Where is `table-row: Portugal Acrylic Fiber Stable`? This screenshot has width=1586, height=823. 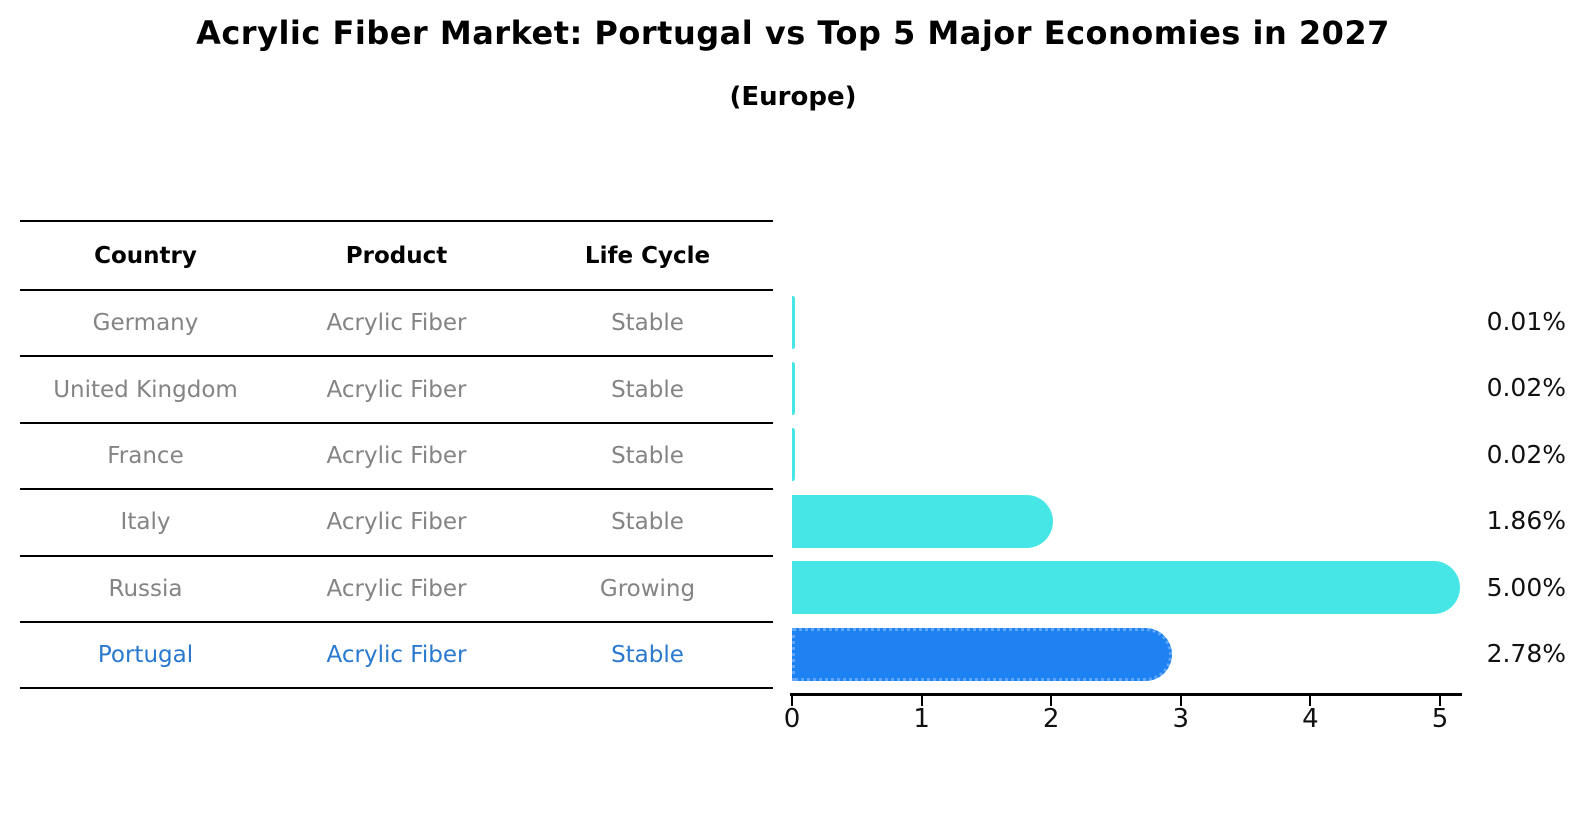
table-row: Portugal Acrylic Fiber Stable is located at coordinates (396, 656).